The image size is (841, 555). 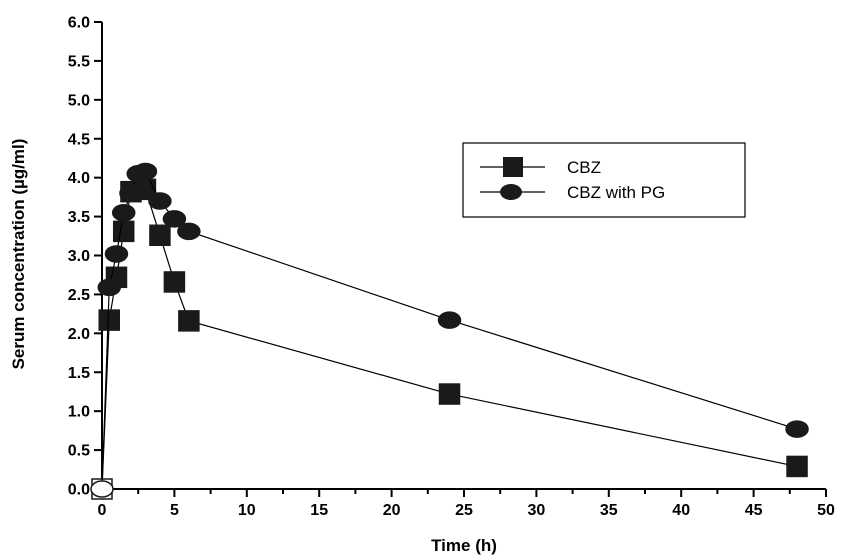 I want to click on y-tick-label-1: 0.5, so click(x=79, y=451).